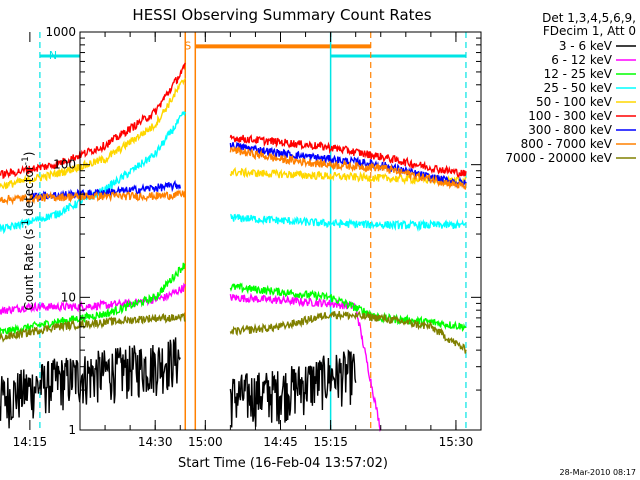 The image size is (640, 480). What do you see at coordinates (598, 472) in the screenshot?
I see `timestamp: 28-Mar-2010 08:17` at bounding box center [598, 472].